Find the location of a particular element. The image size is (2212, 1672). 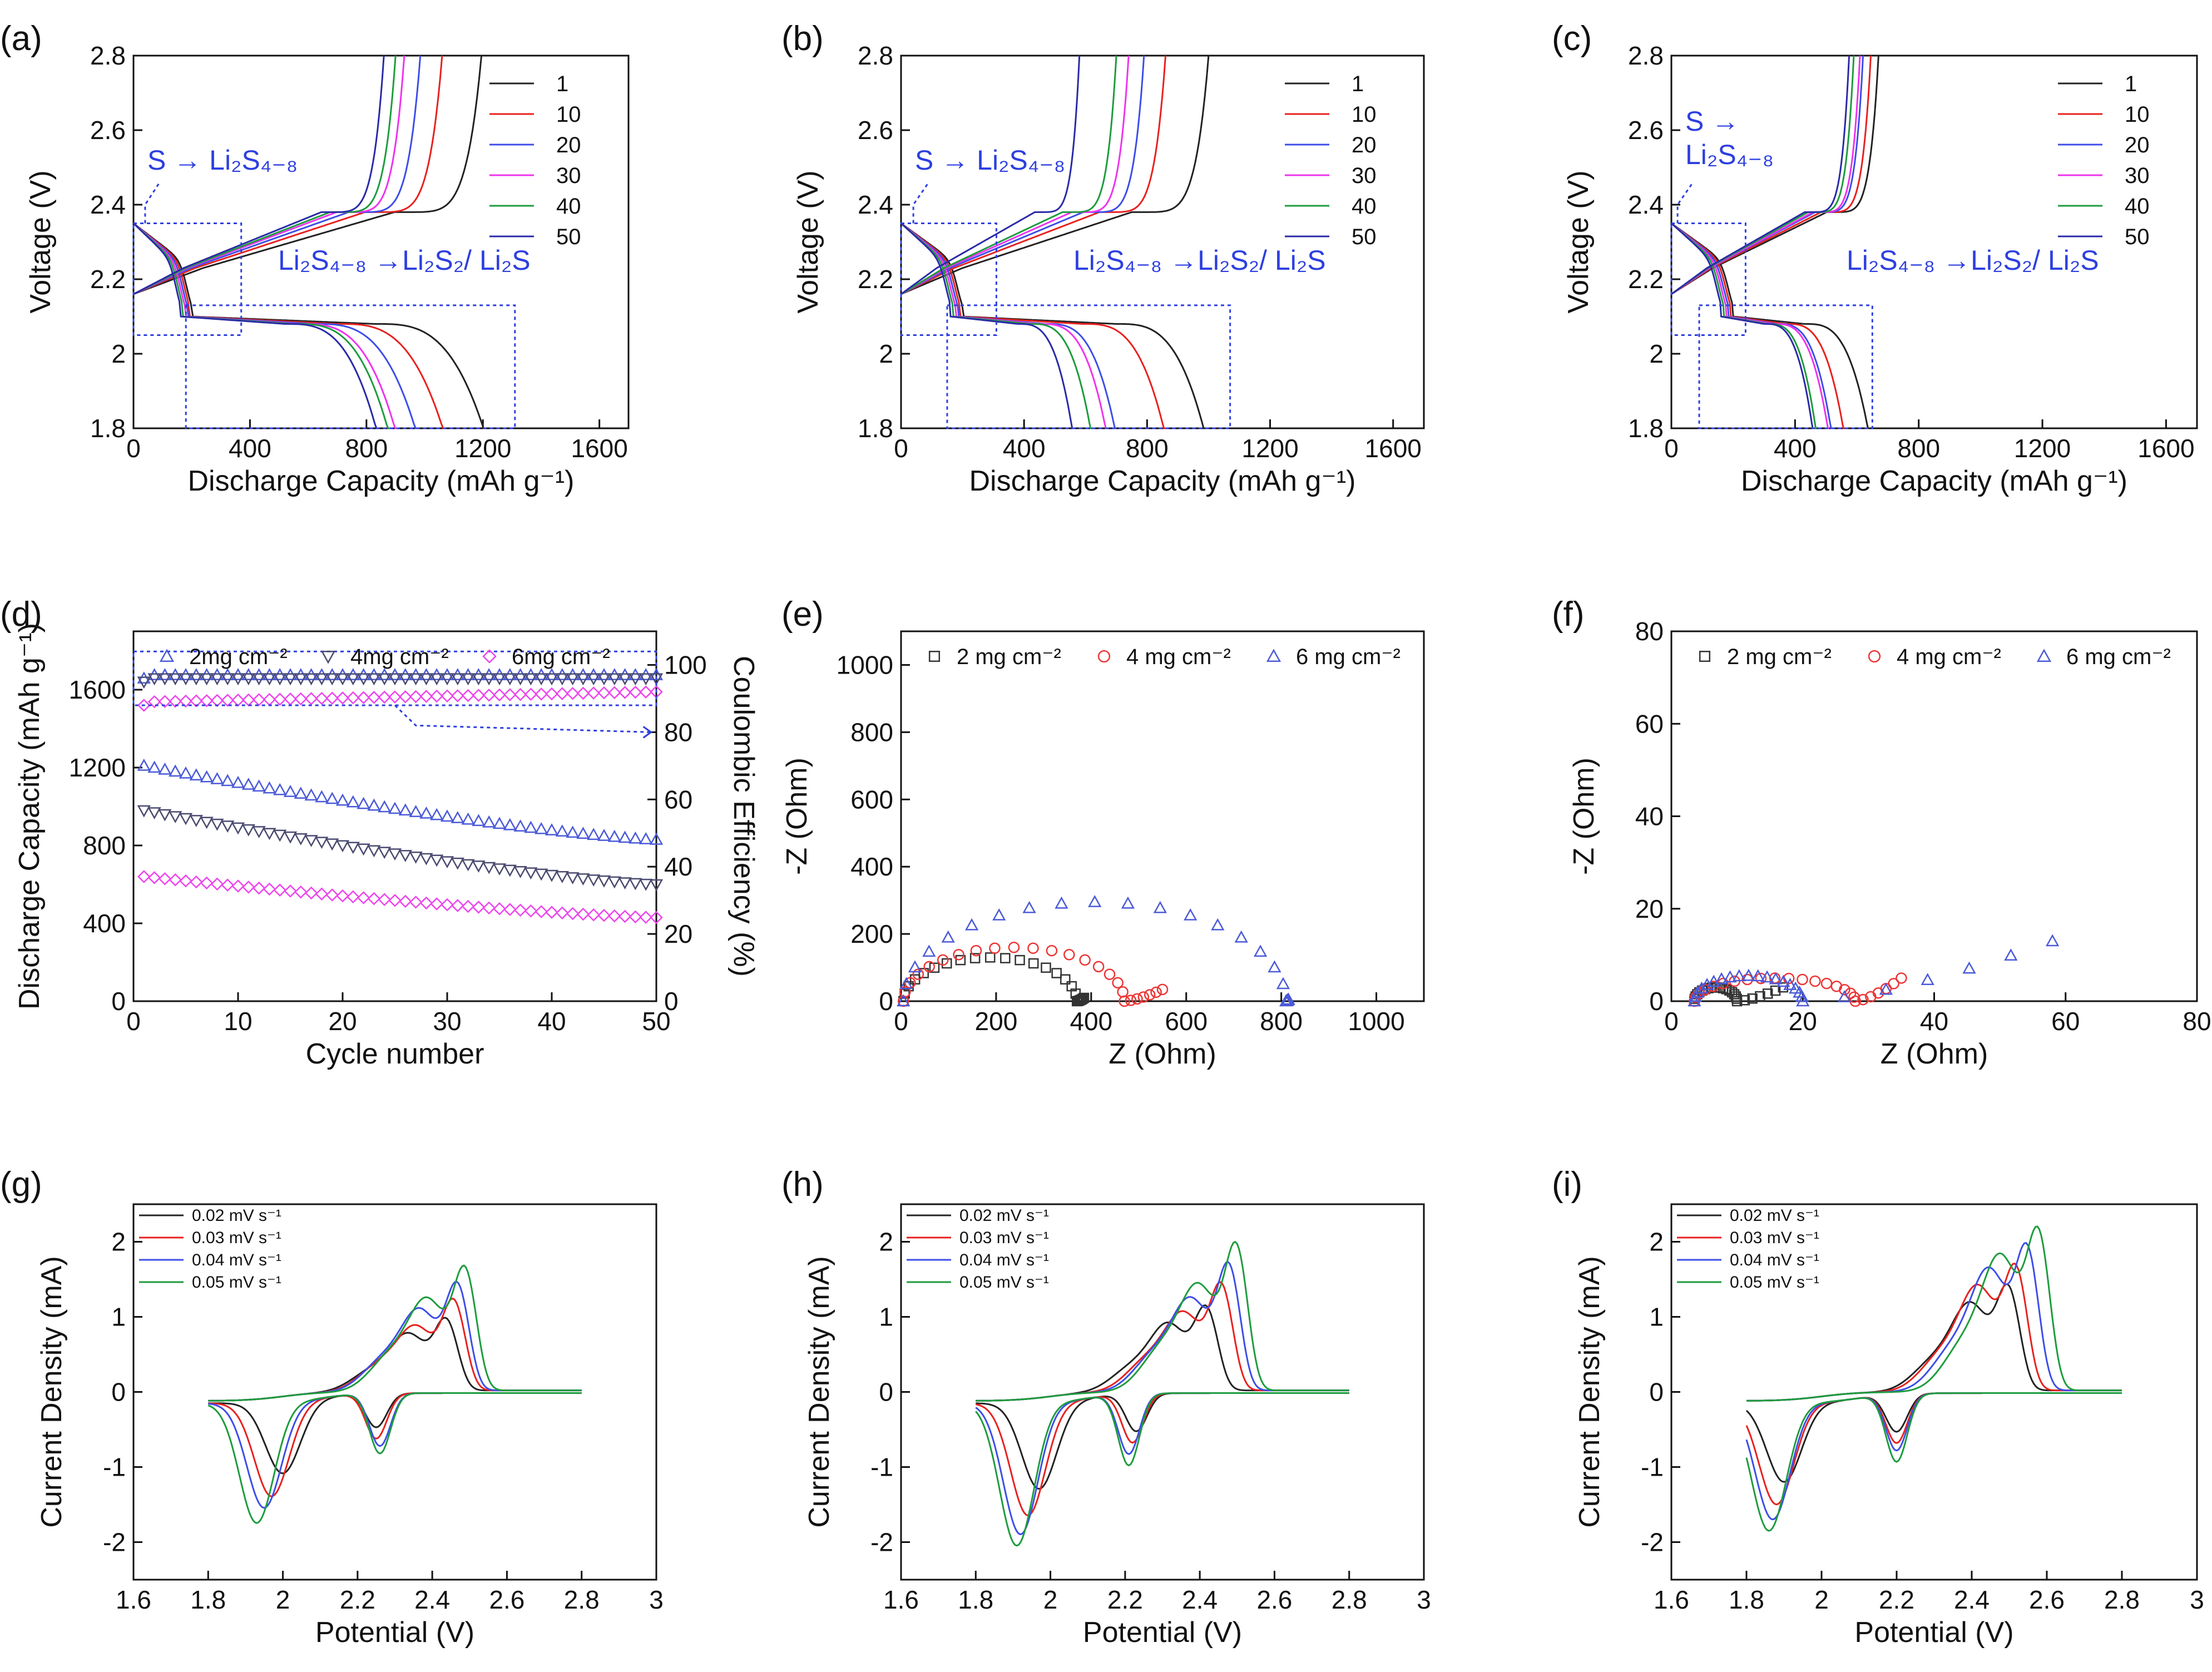

upper-region-box is located at coordinates (187, 279).